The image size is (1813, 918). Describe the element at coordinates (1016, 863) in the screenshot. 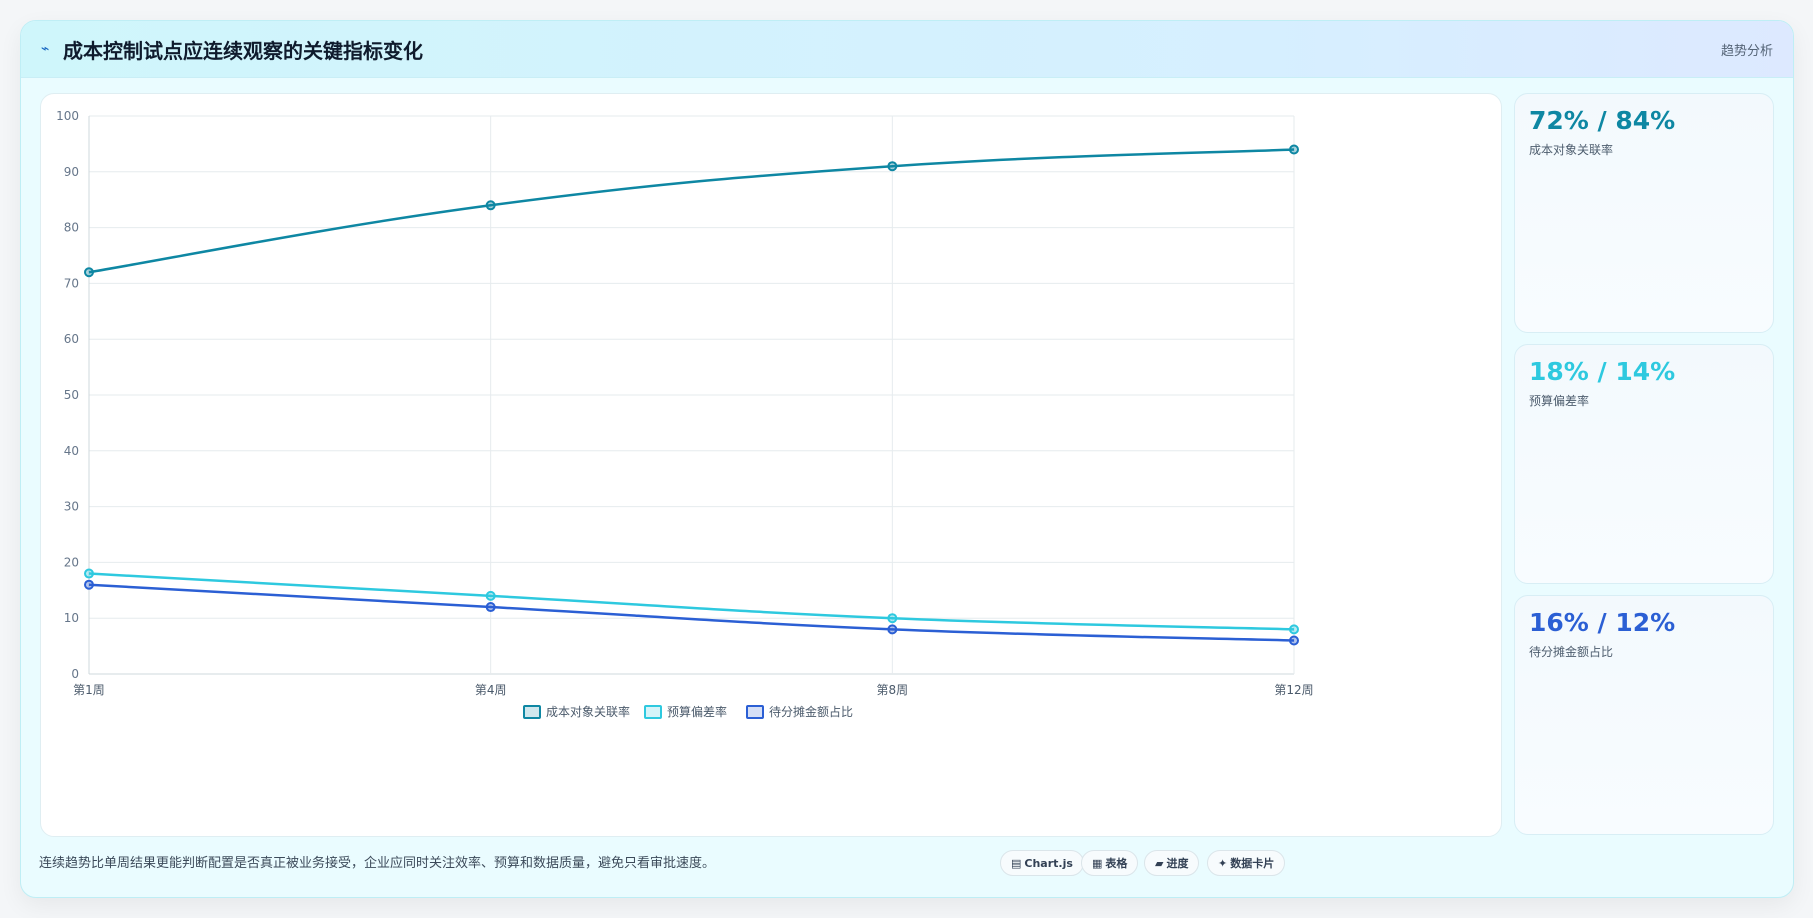

I see `chart-icon: ▤` at that location.